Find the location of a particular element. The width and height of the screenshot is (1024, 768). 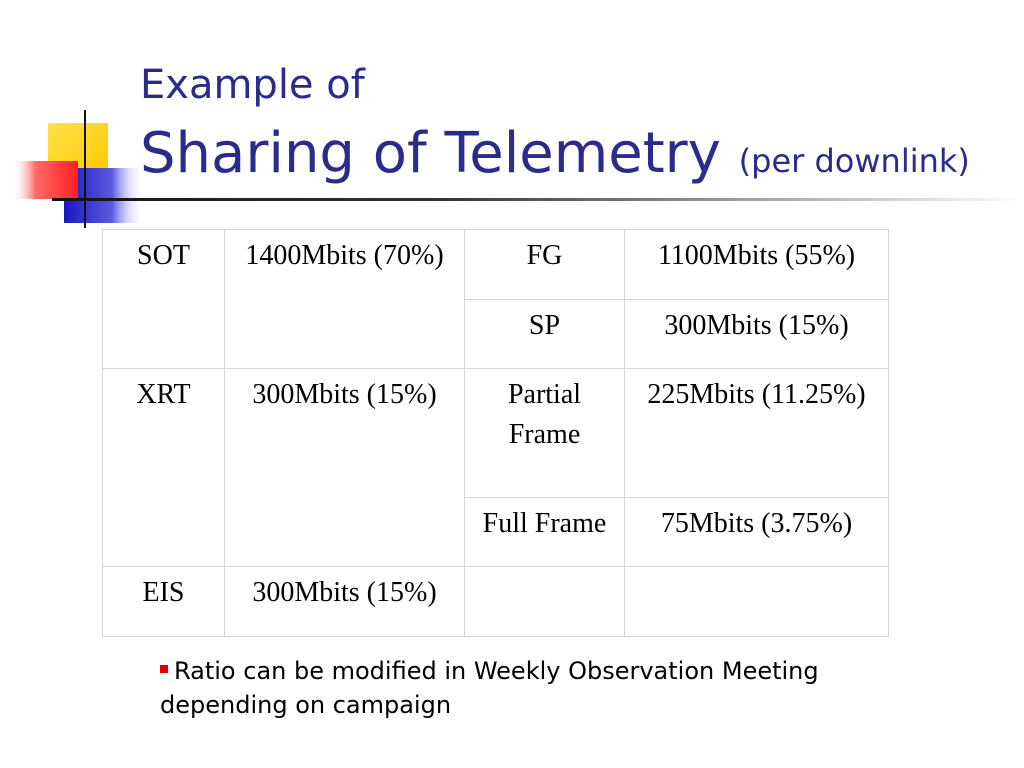

table-row: SOT 1400Mbits (70%) FG 1100Mbits (55%) is located at coordinates (495, 299).